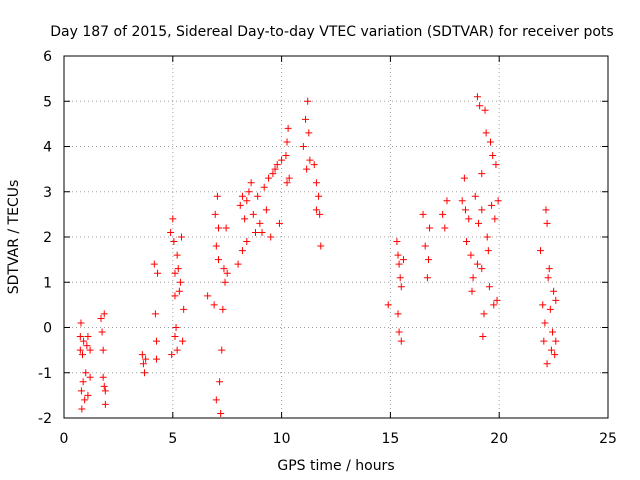 This screenshot has width=640, height=480. I want to click on y-tick-label: 1, so click(47, 283).